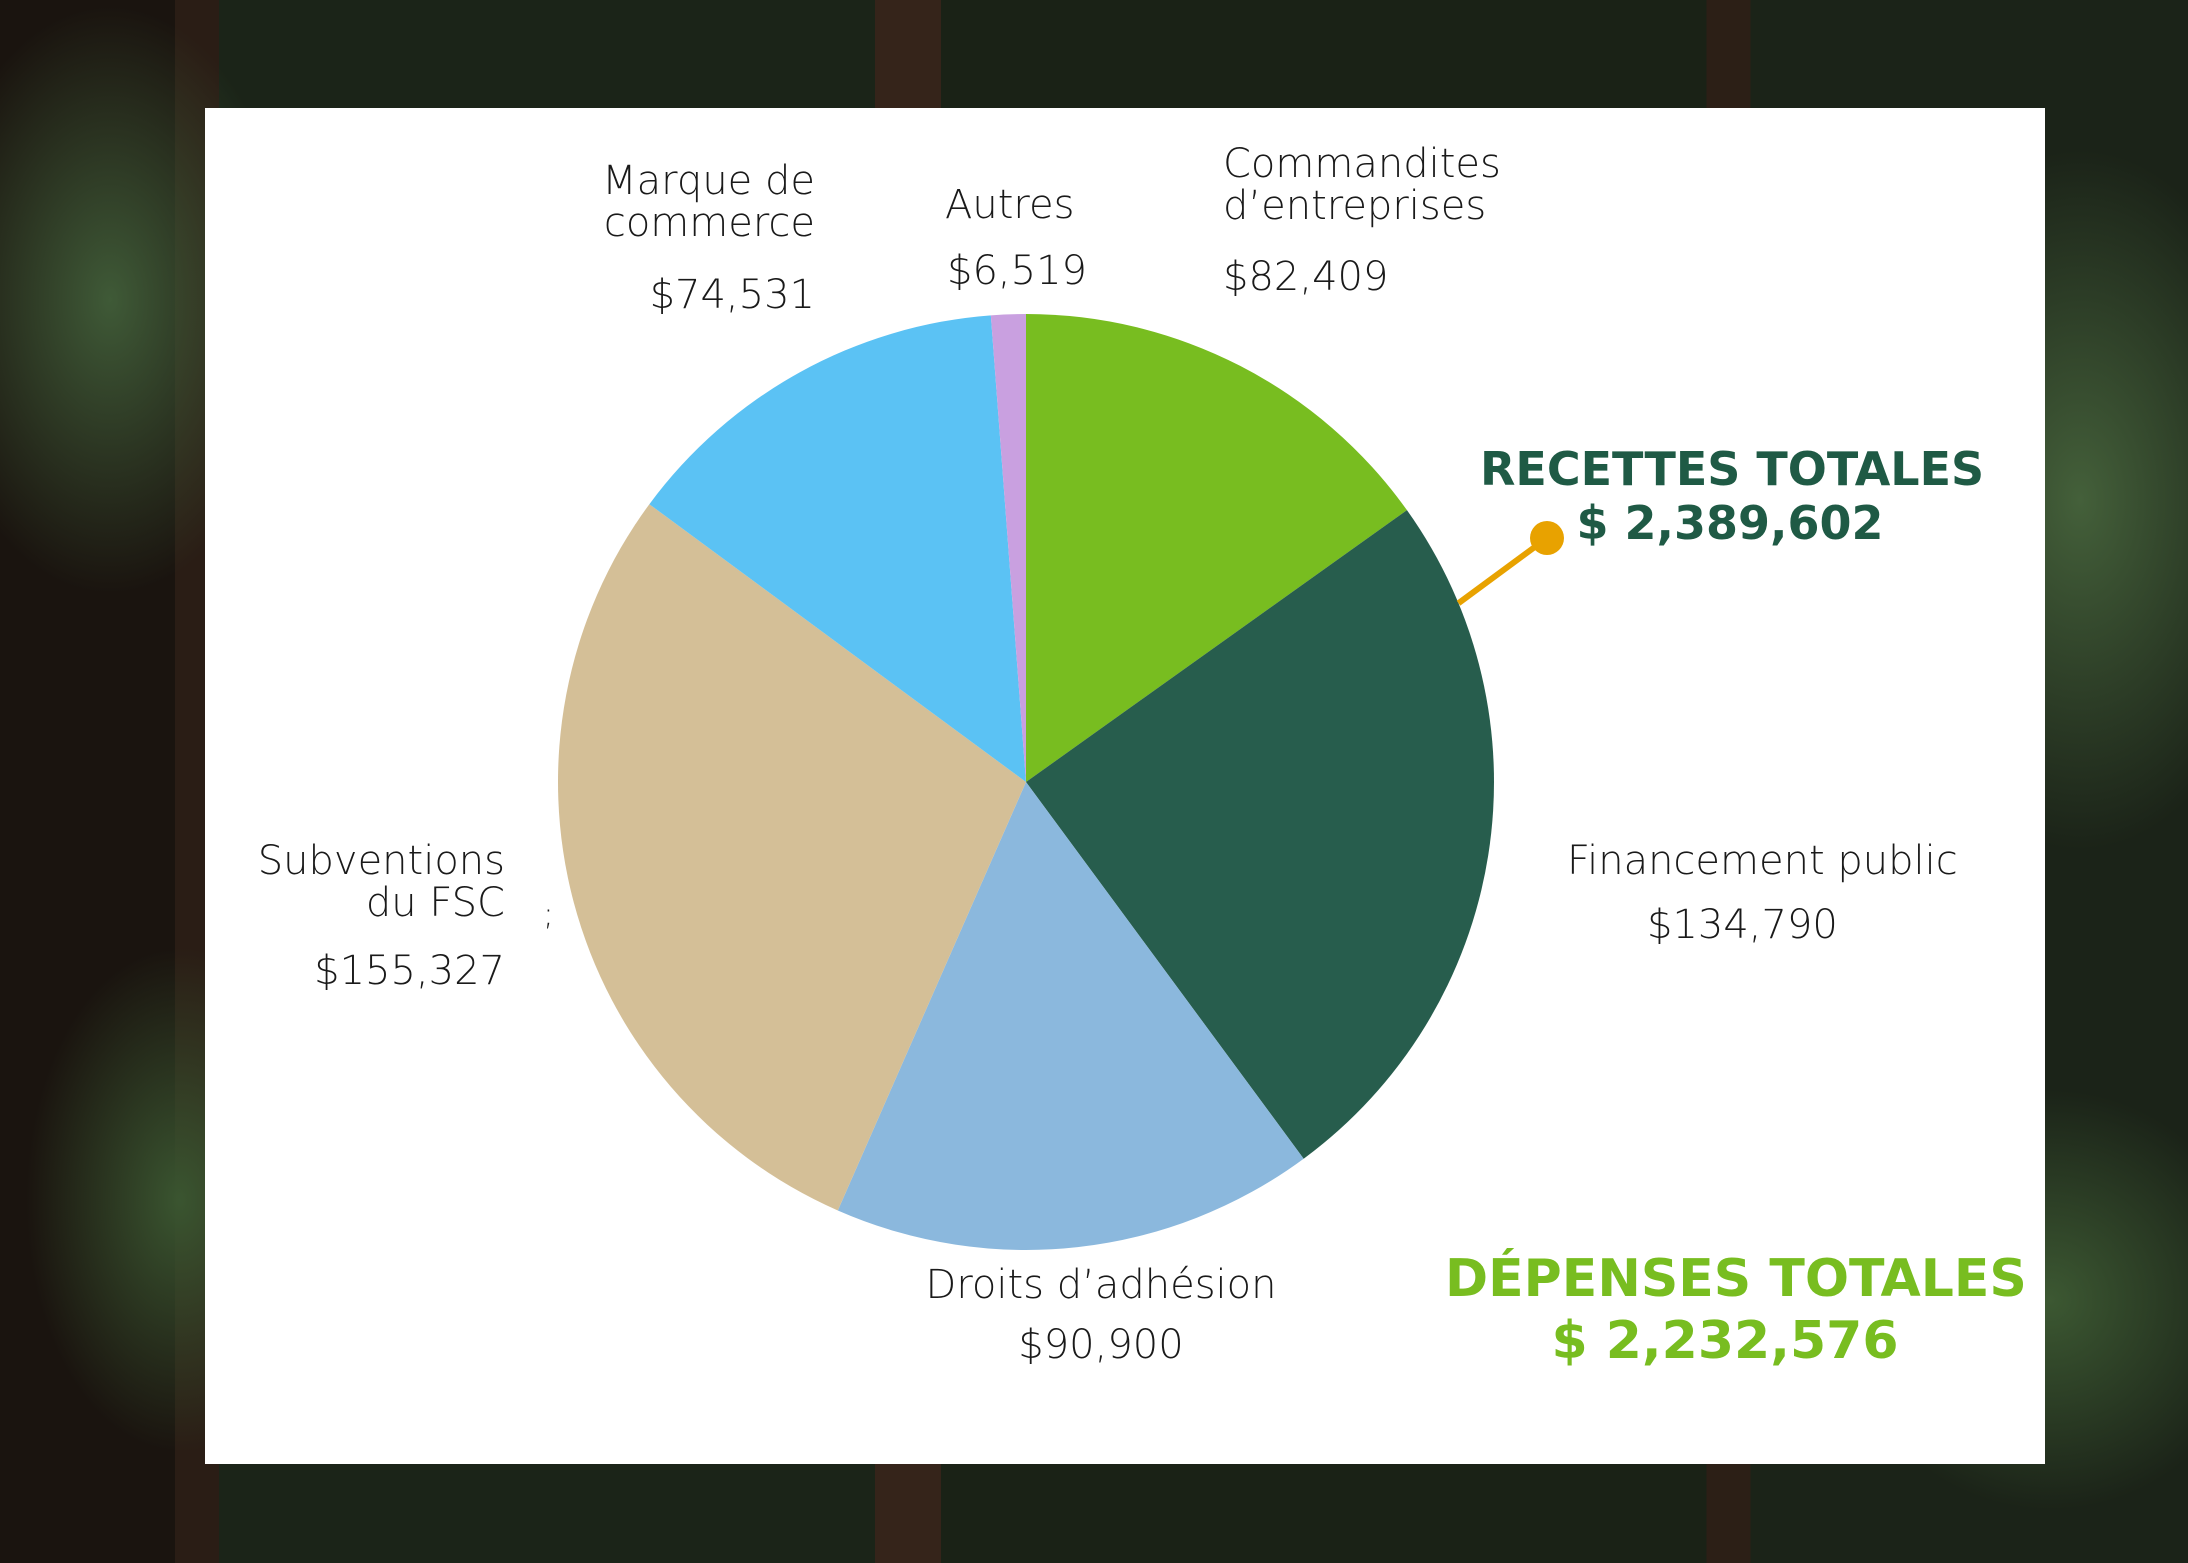 Image resolution: width=2188 pixels, height=1563 pixels. I want to click on label-marque: Marque de commerce, so click(690, 202).